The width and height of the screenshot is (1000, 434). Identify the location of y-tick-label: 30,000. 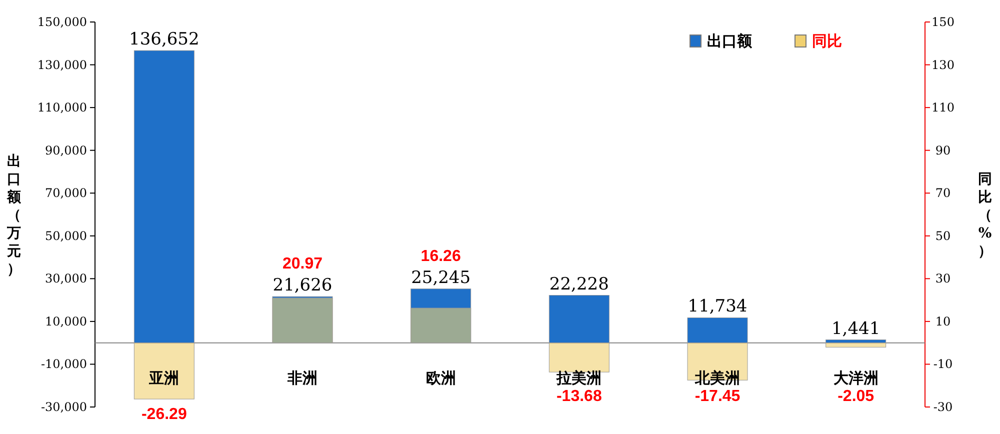
(66, 279).